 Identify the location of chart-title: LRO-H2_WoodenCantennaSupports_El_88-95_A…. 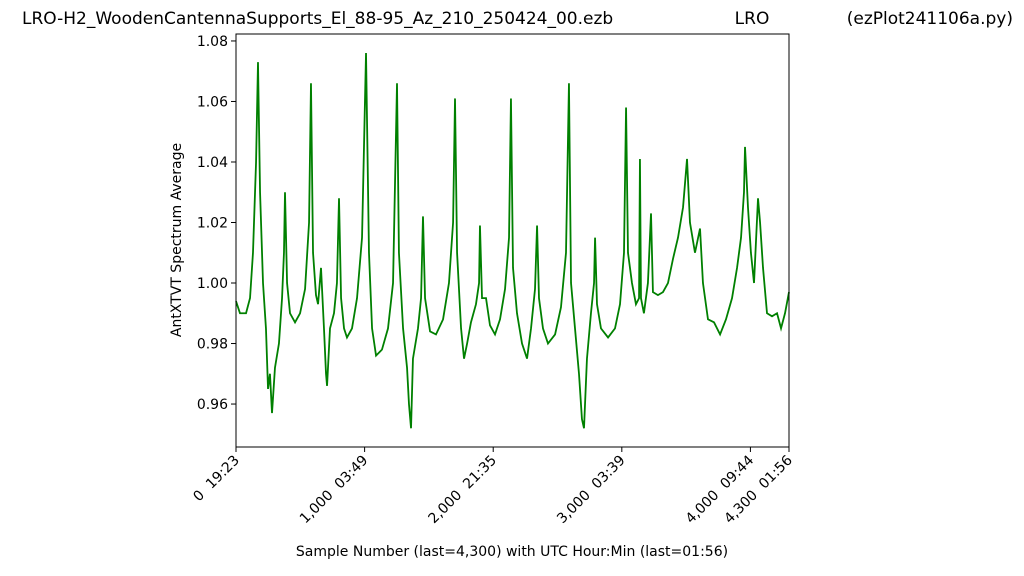
(317, 19).